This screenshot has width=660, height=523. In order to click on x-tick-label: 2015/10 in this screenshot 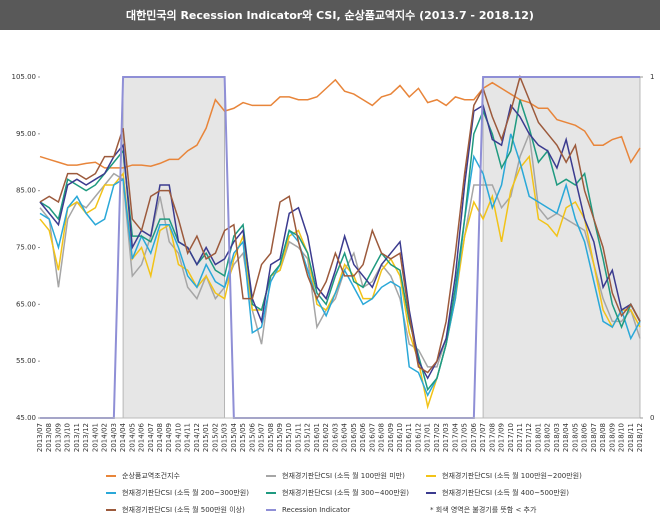, I will do `click(289, 437)`.